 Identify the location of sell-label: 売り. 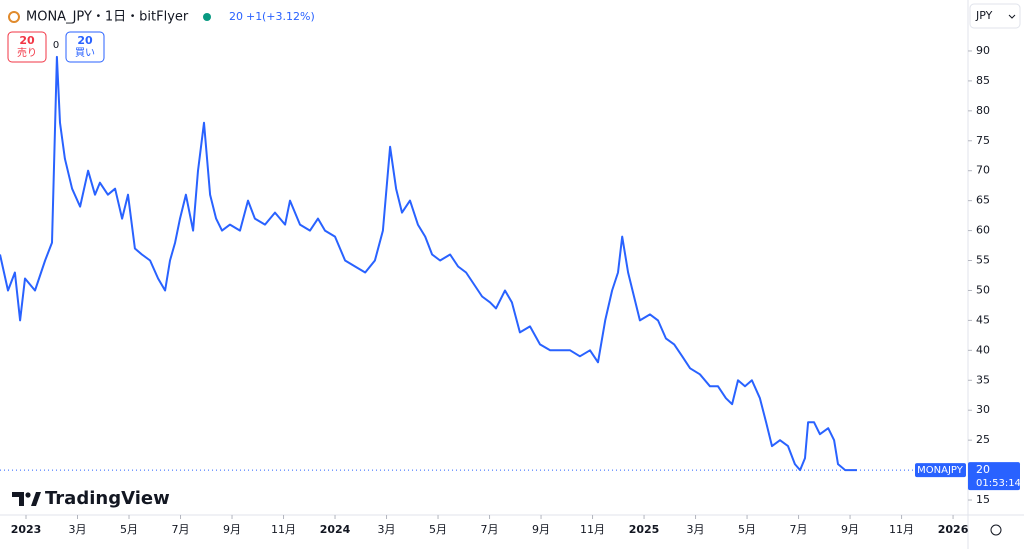
(27, 52).